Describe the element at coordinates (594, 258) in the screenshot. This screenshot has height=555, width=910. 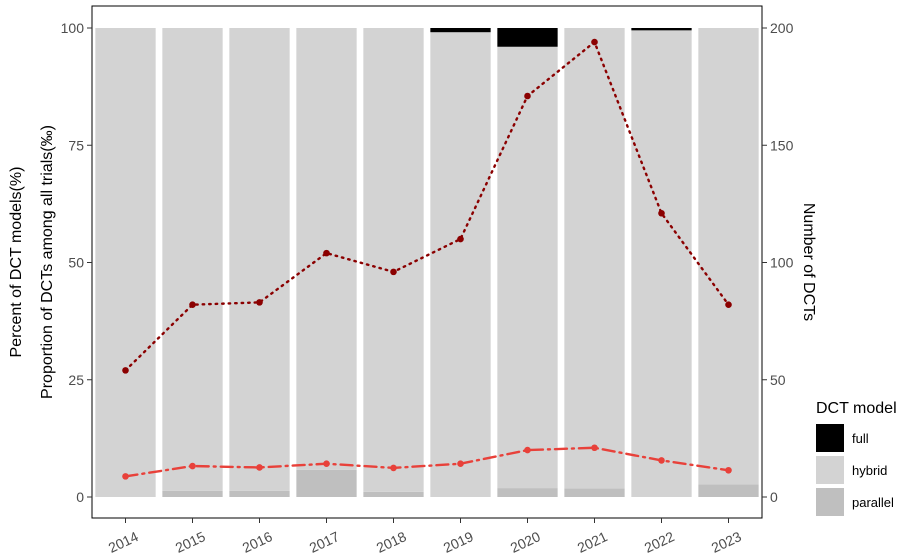
I see `bar-hybrid-2021` at that location.